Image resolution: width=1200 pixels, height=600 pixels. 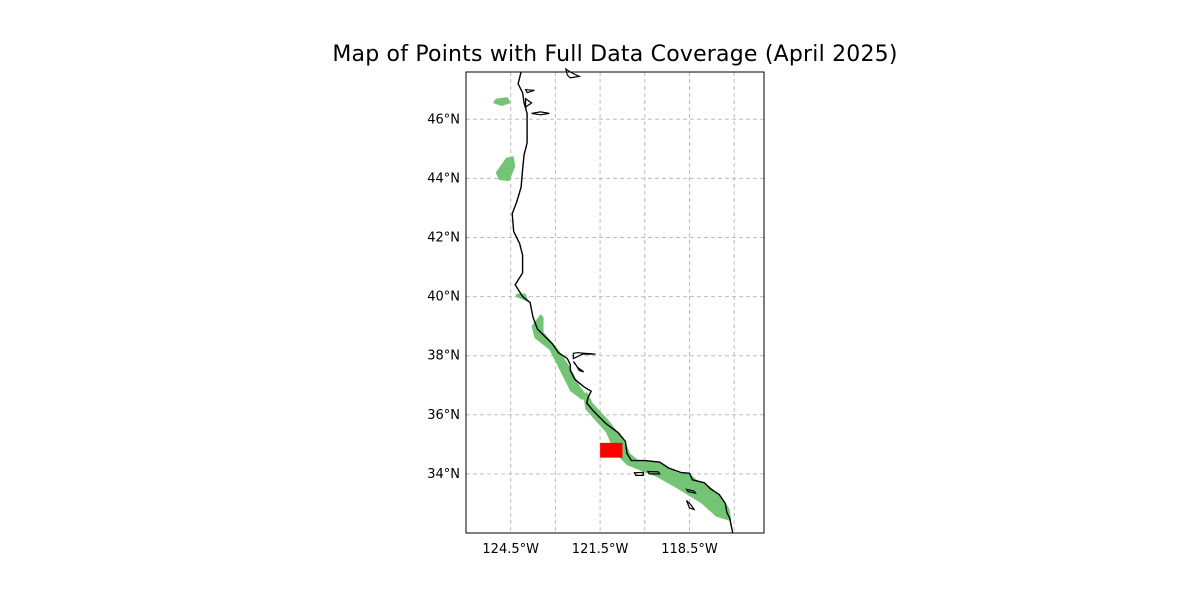 What do you see at coordinates (443, 119) in the screenshot?
I see `y-tick-label: 46°N` at bounding box center [443, 119].